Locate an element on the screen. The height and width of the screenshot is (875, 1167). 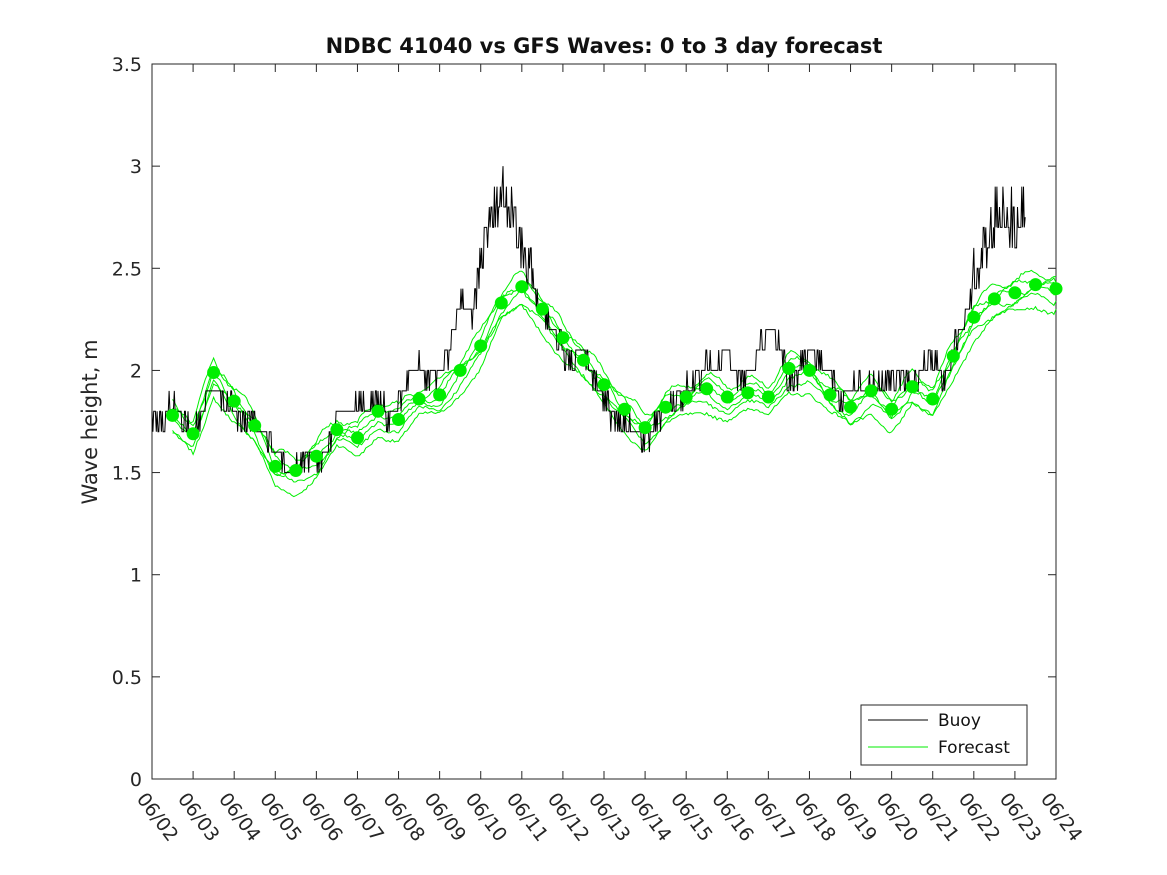
y-tick-label: 3.5 is located at coordinates (127, 65).